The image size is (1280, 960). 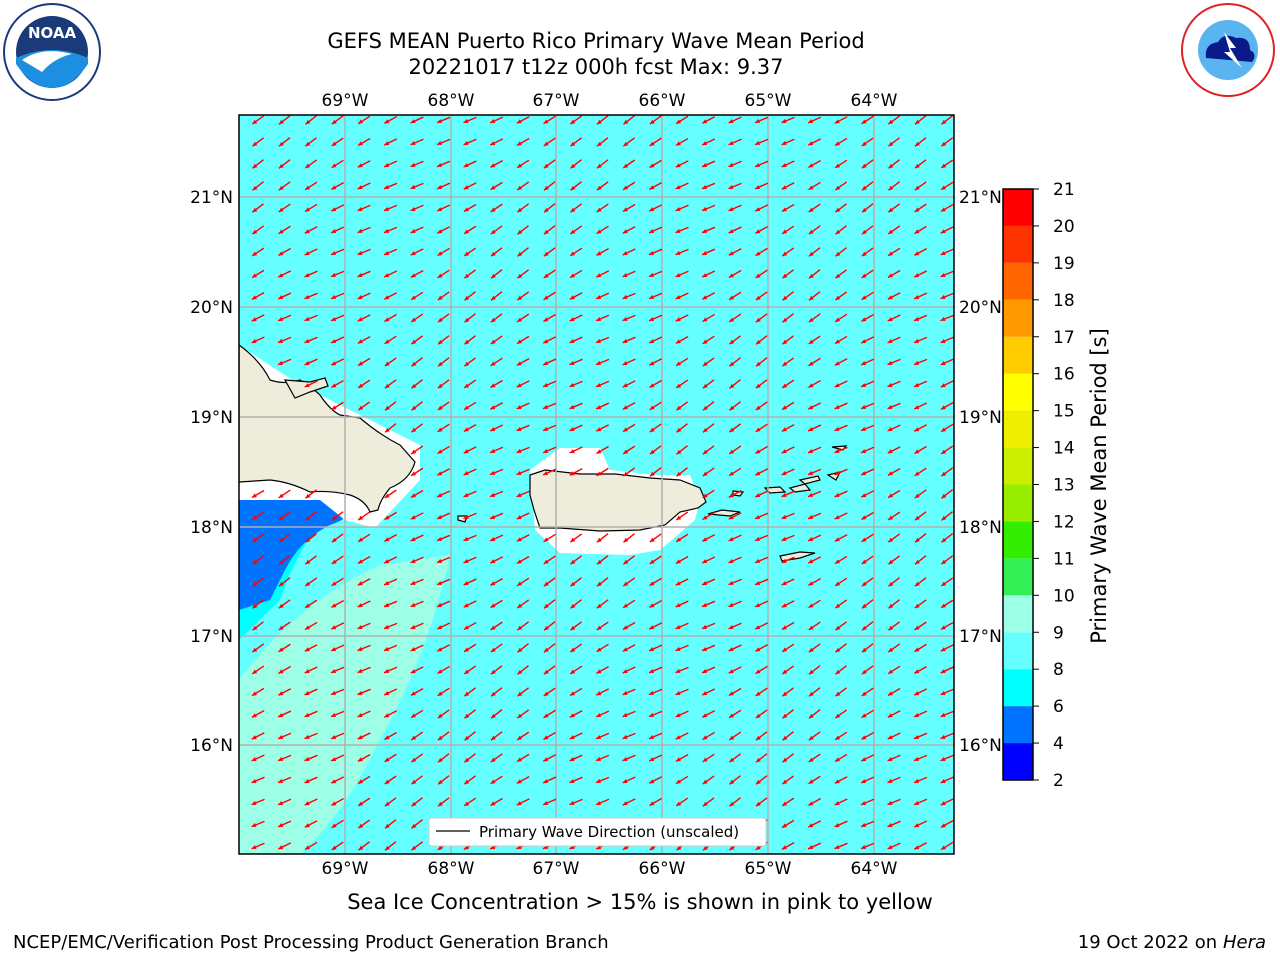 What do you see at coordinates (980, 746) in the screenshot?
I see `lat-label-right: 16°N` at bounding box center [980, 746].